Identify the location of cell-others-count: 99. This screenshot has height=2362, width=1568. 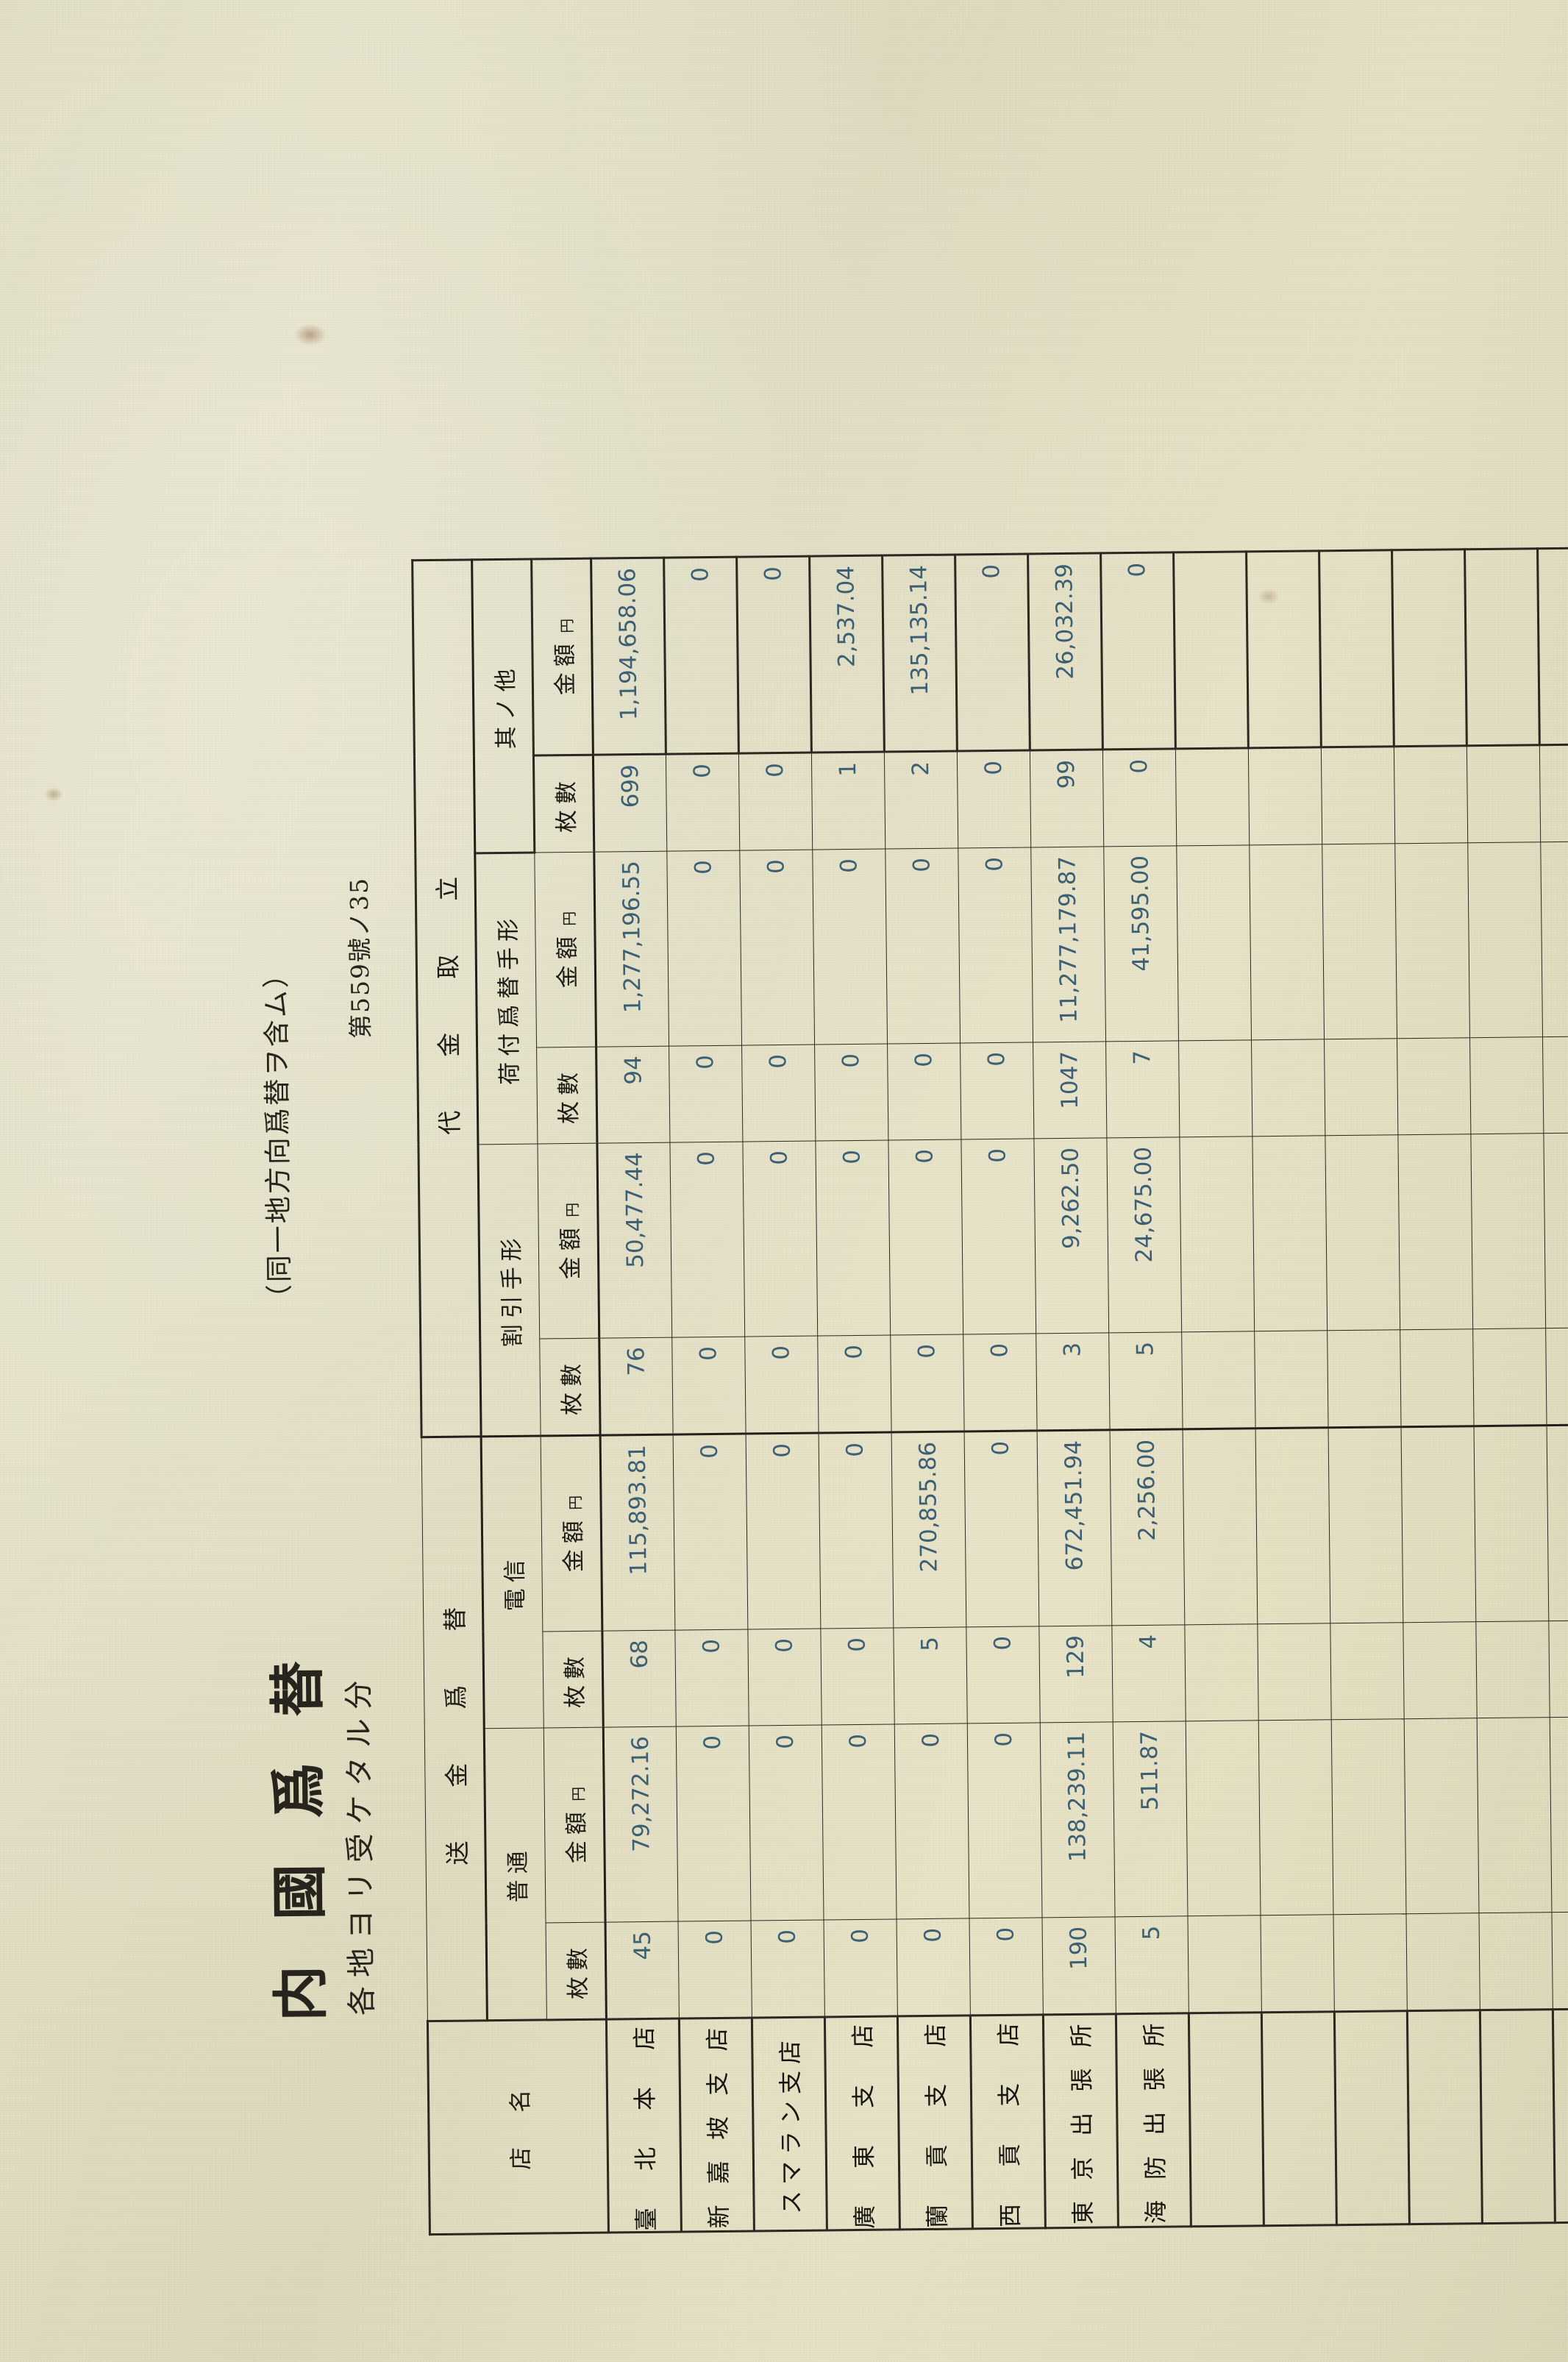
(1067, 798).